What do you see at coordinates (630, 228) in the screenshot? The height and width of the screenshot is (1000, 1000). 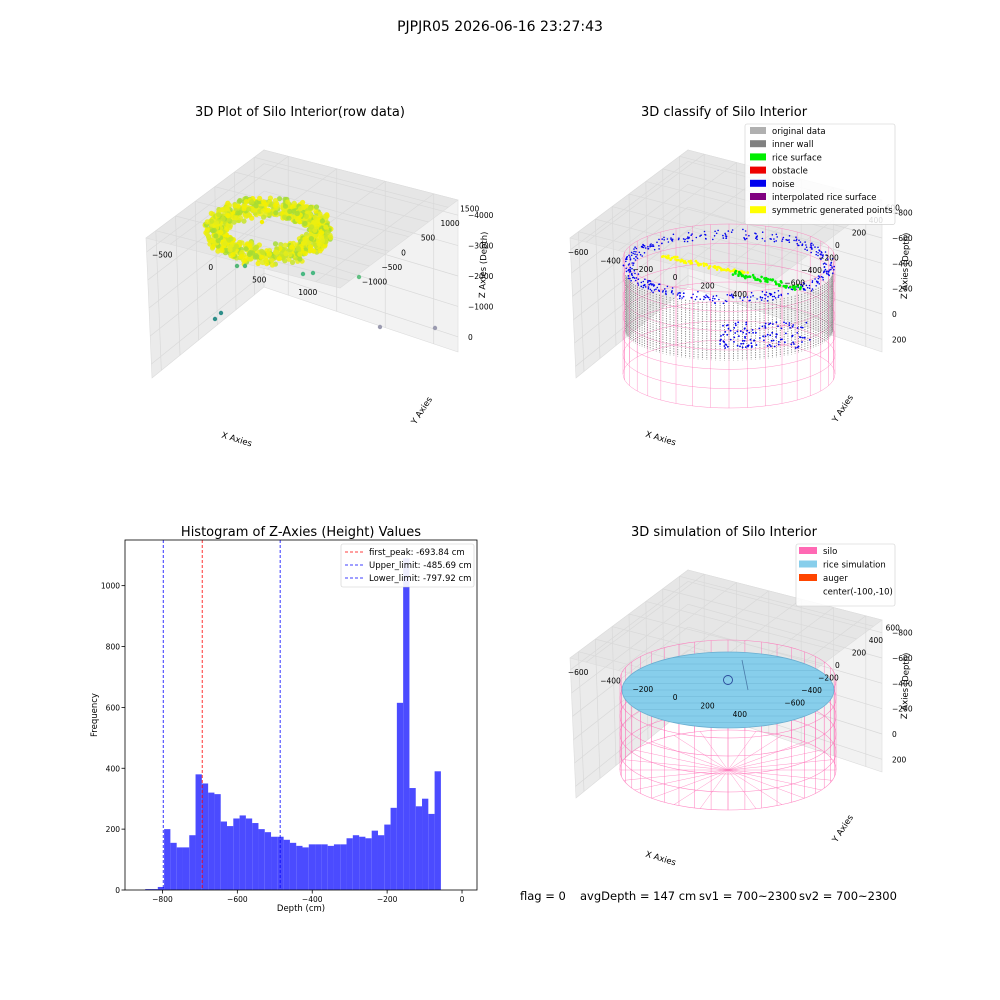 I see `classify-plot-zgrid` at bounding box center [630, 228].